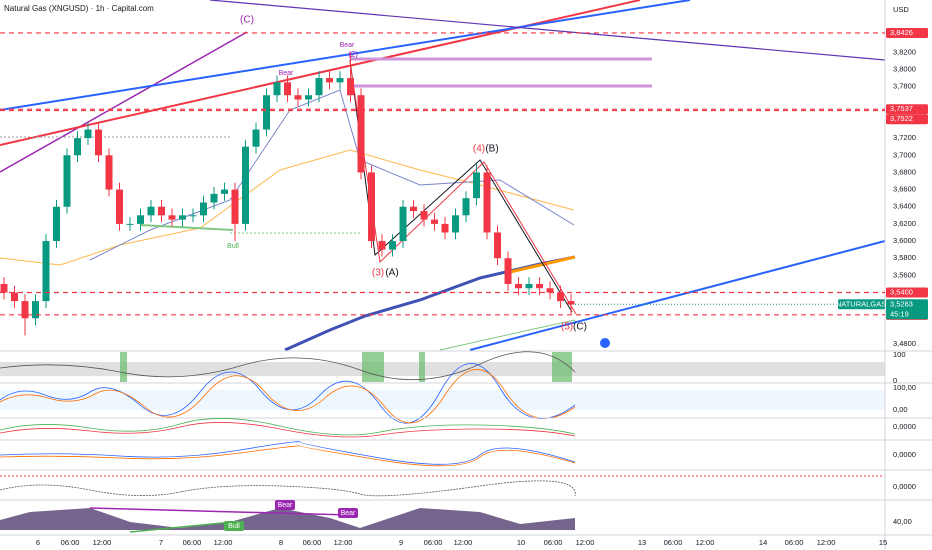 The image size is (932, 550). Describe the element at coordinates (181, 527) in the screenshot. I see `divergence-line` at that location.